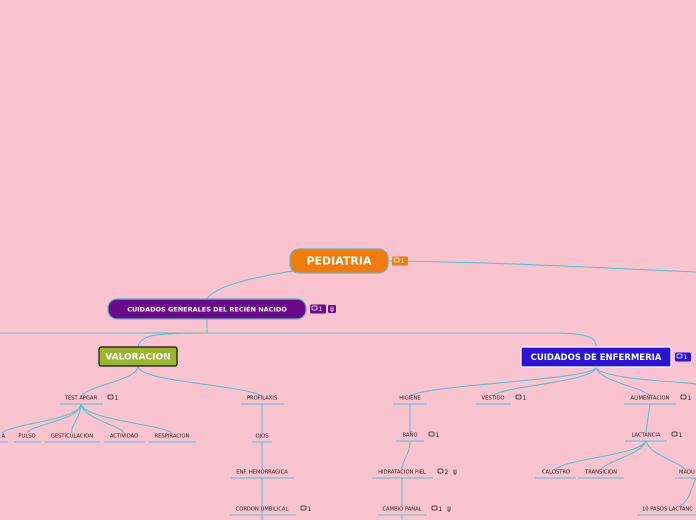 The image size is (696, 520). What do you see at coordinates (262, 399) in the screenshot?
I see `subtopic-label: PROFILAXIS` at bounding box center [262, 399].